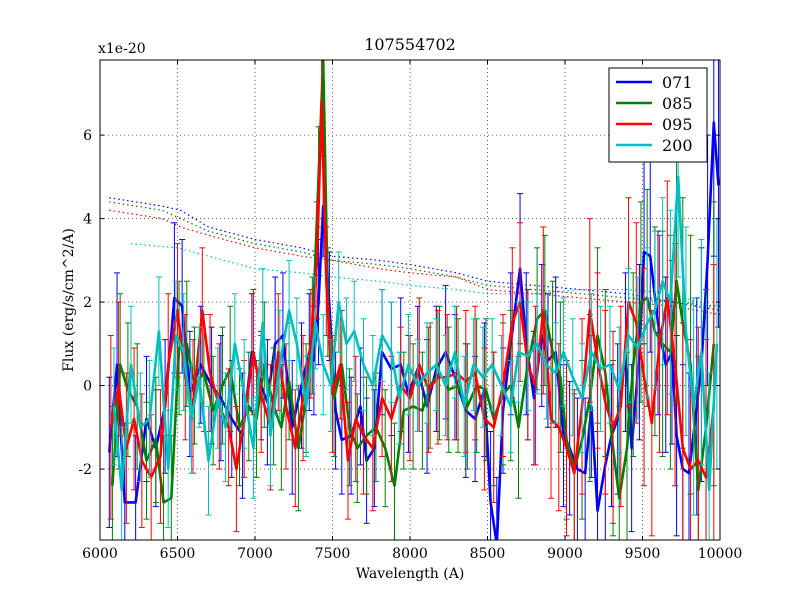 Image resolution: width=800 pixels, height=600 pixels. Describe the element at coordinates (720, 554) in the screenshot. I see `x-tick-label: 10000` at that location.